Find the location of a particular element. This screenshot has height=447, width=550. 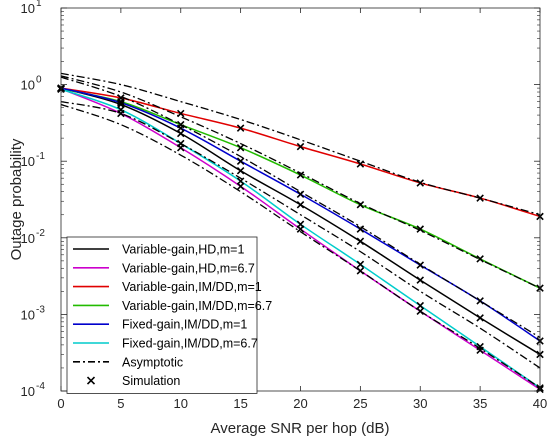

x-tick-label: 40 is located at coordinates (540, 403).